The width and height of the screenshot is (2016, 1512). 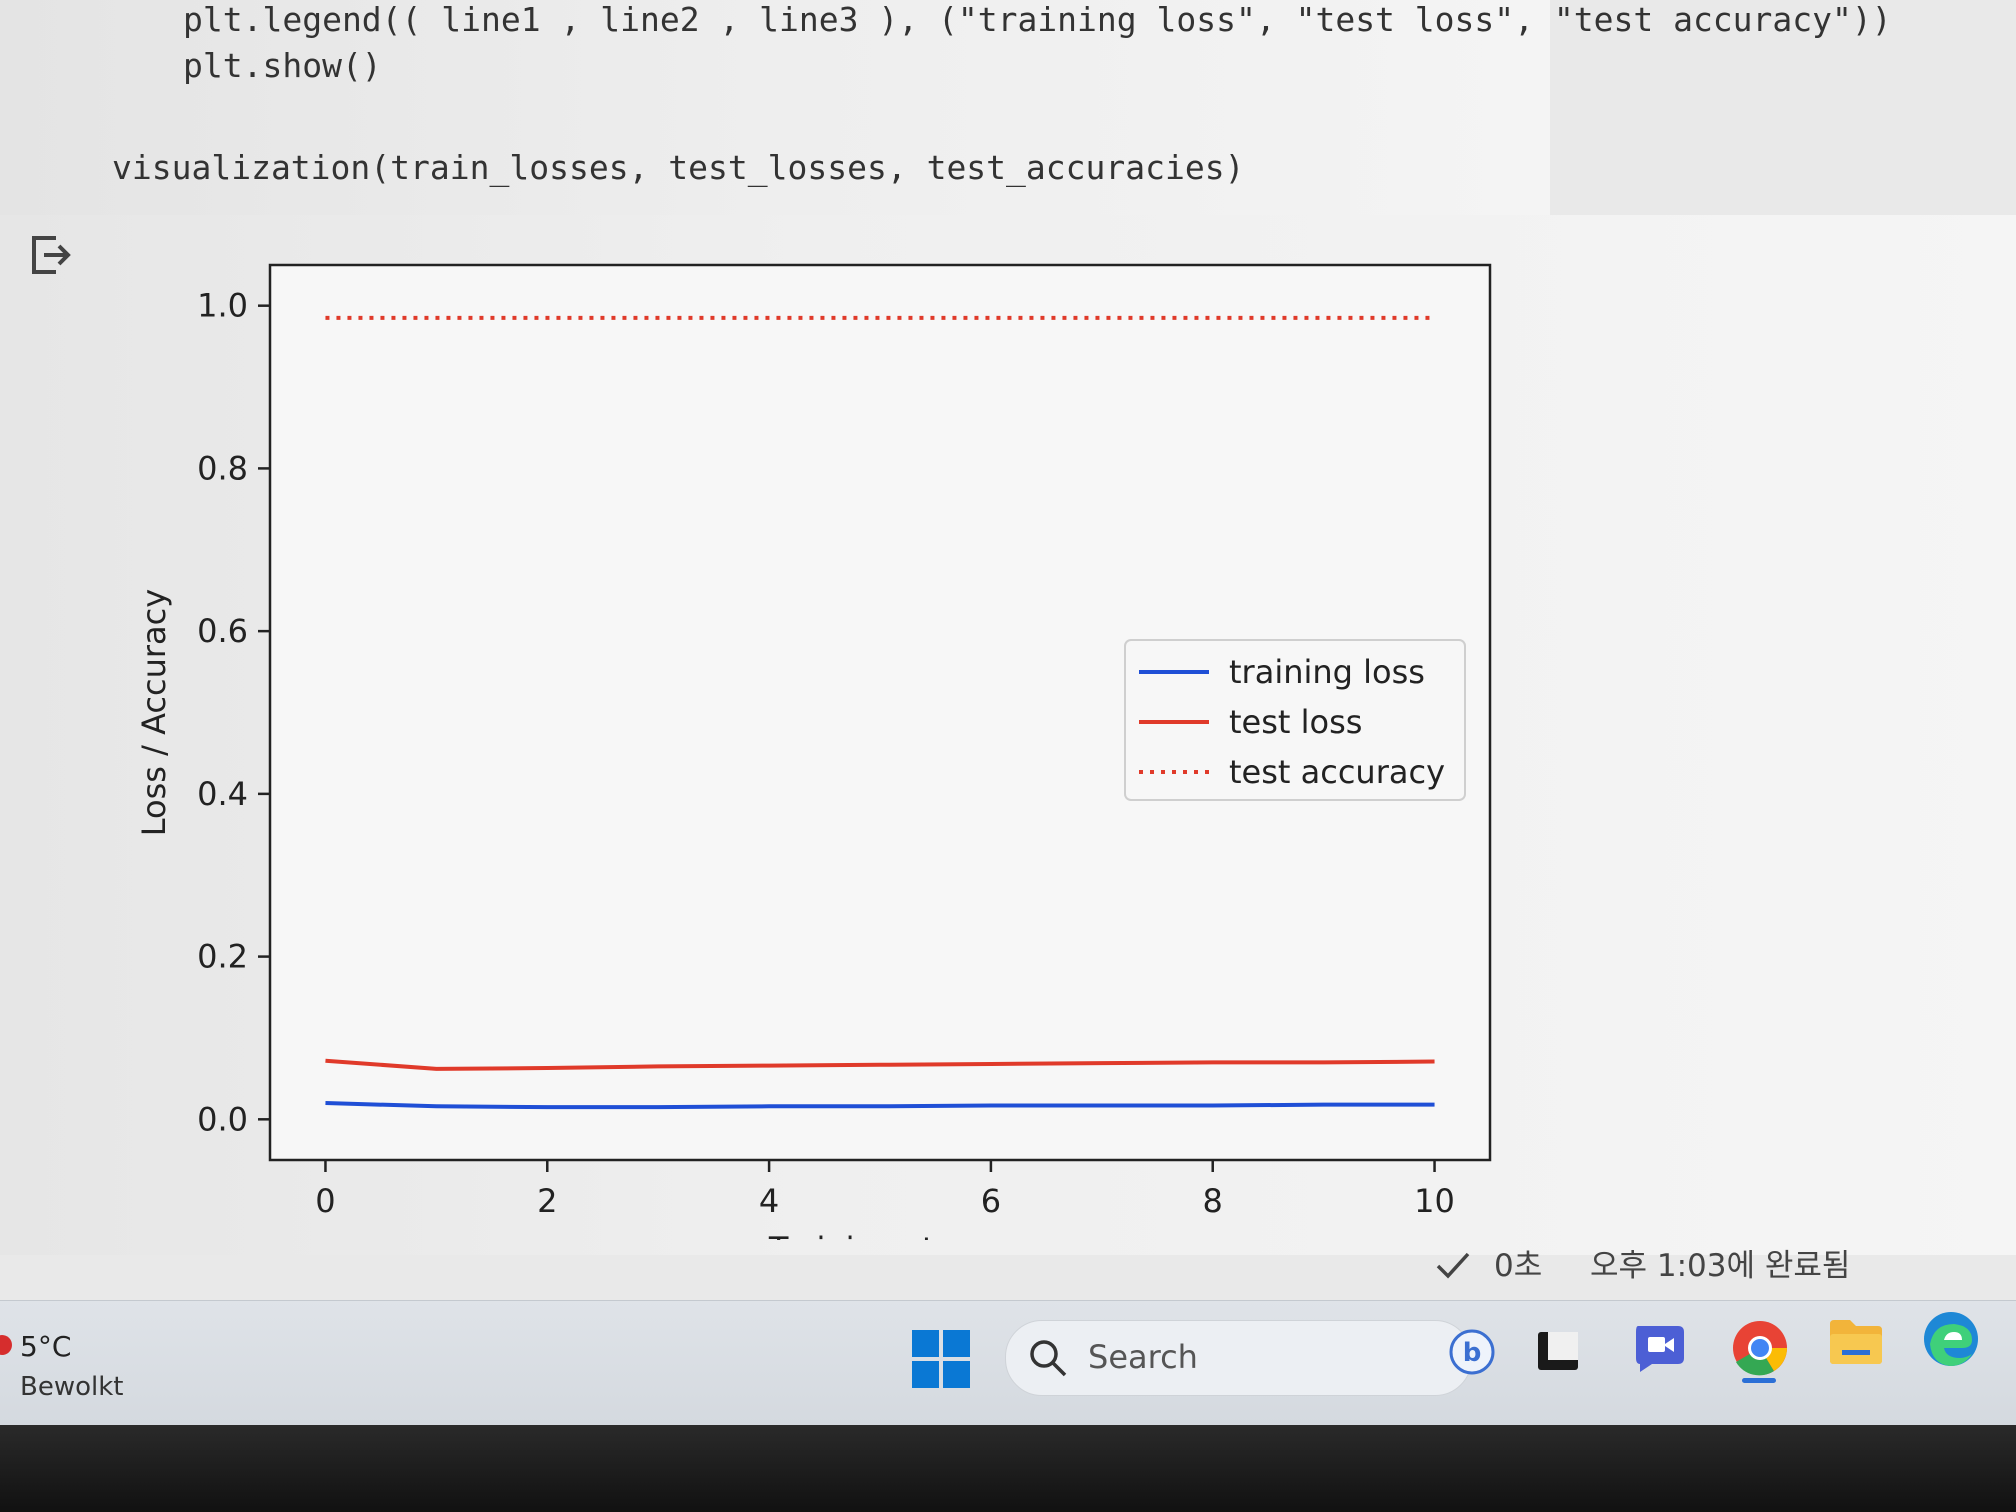 What do you see at coordinates (1008, 1468) in the screenshot?
I see `screen-bezel` at bounding box center [1008, 1468].